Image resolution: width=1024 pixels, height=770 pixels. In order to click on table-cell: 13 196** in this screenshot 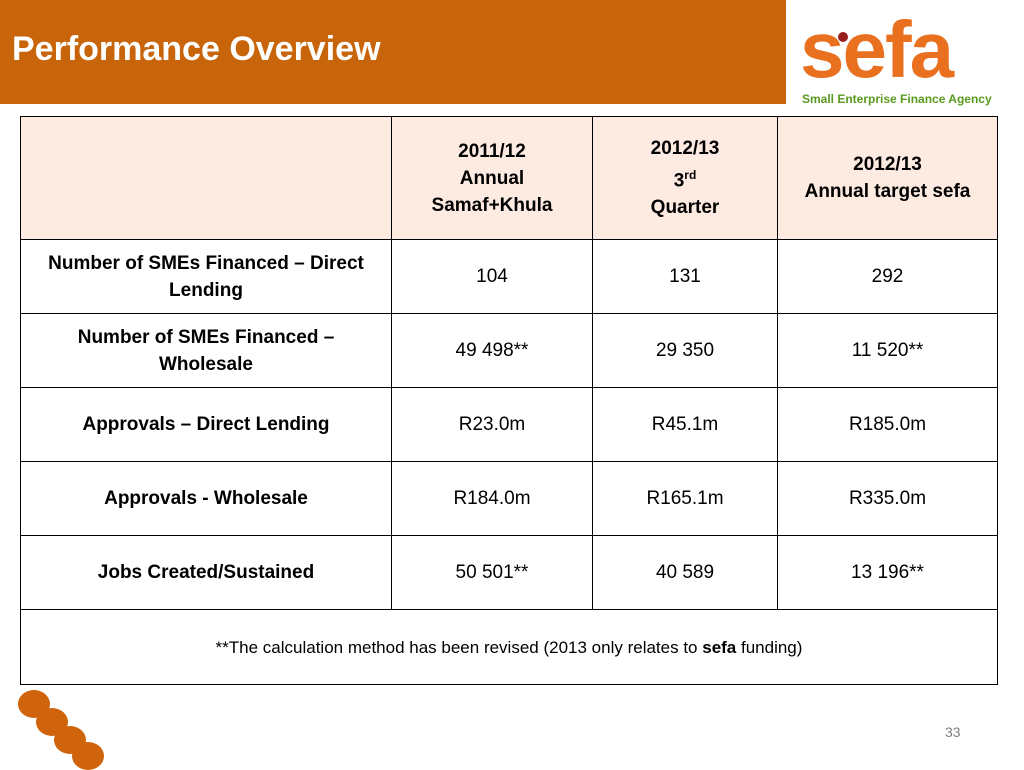, I will do `click(887, 572)`.